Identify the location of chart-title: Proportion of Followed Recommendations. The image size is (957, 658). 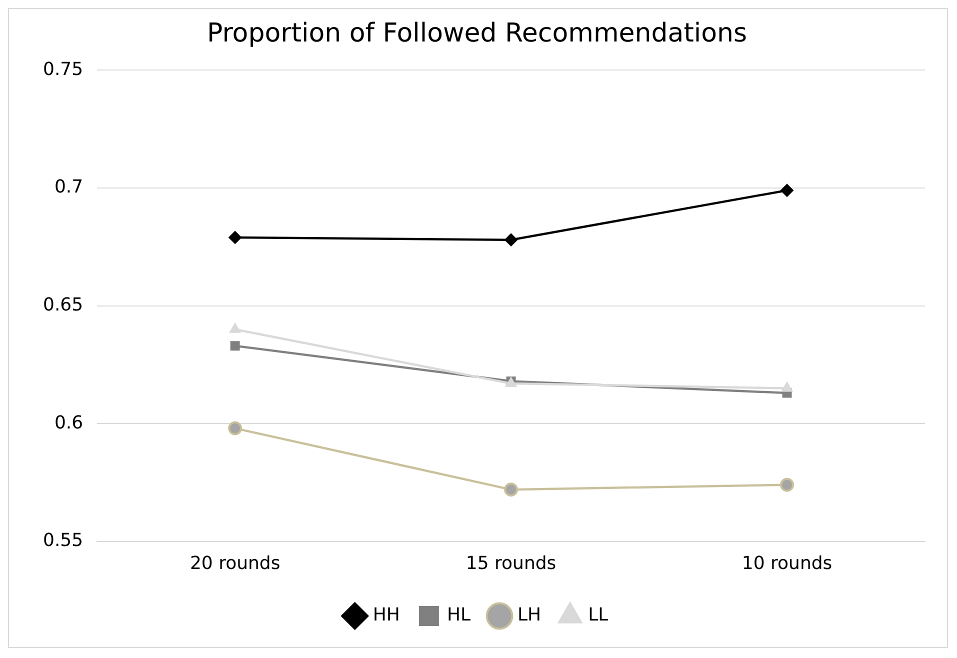
(477, 33).